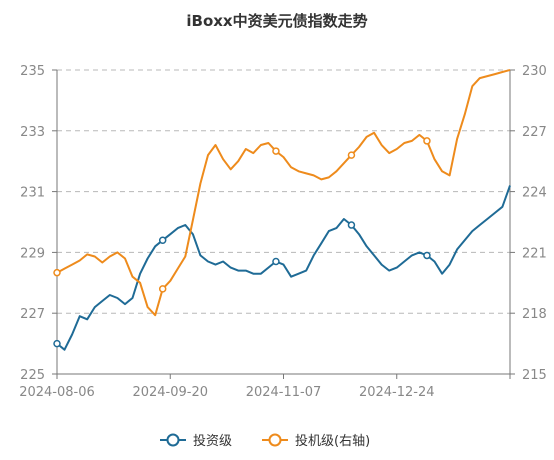 This screenshot has width=554, height=460. I want to click on y-left-tick-label: 231, so click(32, 193).